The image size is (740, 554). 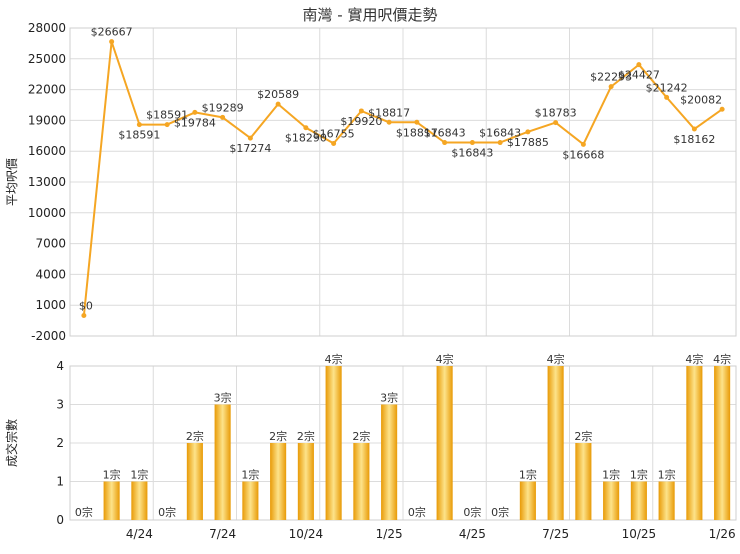 I want to click on price-data-label: $22293, so click(x=611, y=77).